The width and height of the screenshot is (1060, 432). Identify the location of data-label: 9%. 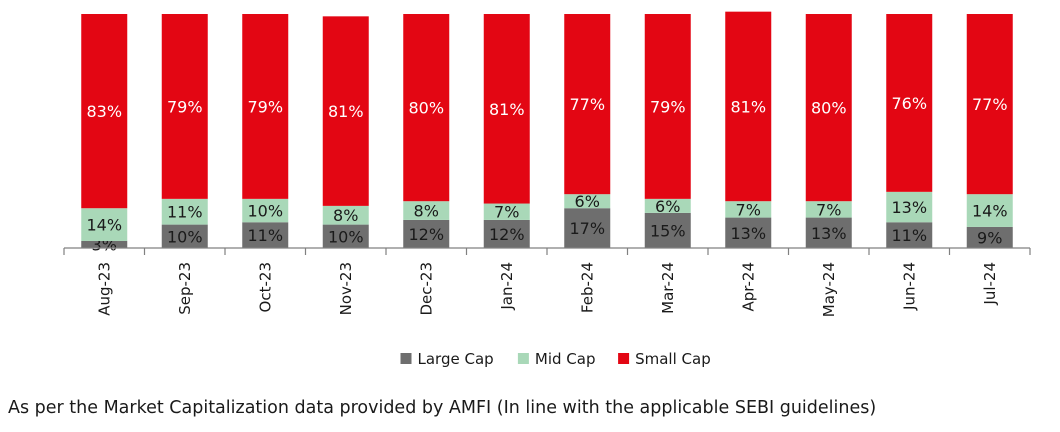
(989, 237).